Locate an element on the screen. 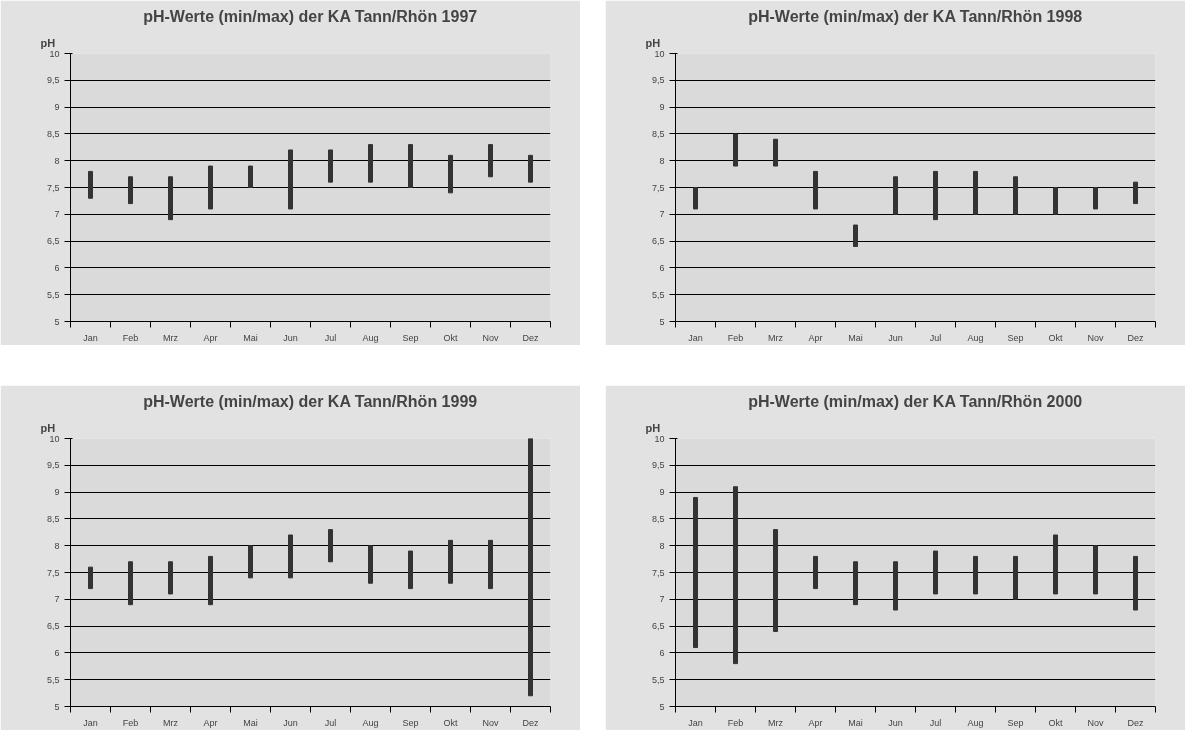 Image resolution: width=1190 pixels, height=736 pixels. x-tick-label: Dez is located at coordinates (1135, 722).